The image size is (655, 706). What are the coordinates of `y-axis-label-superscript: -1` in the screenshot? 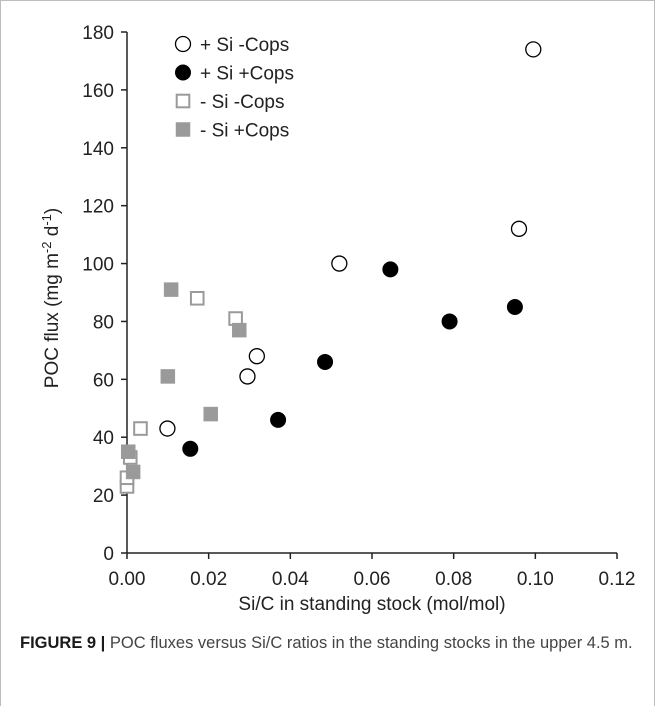 It's located at (46, 220).